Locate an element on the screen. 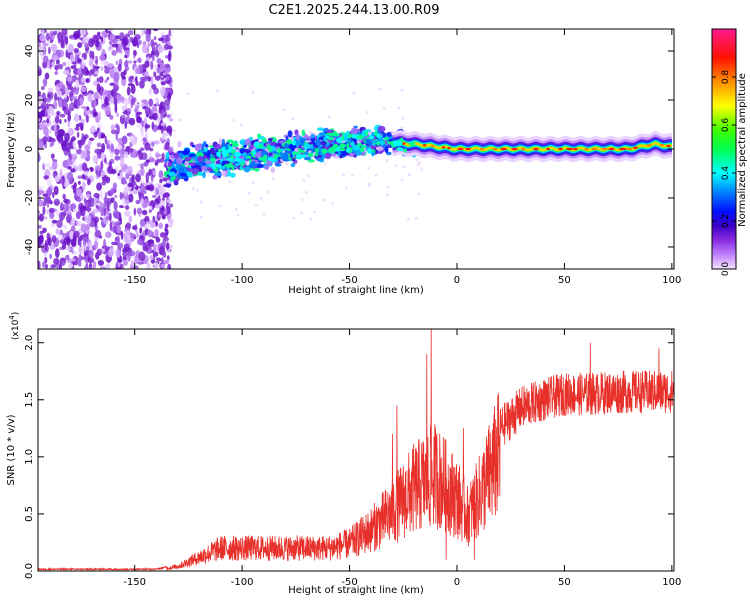 The height and width of the screenshot is (600, 750). y-tick-label: 20 is located at coordinates (29, 100).